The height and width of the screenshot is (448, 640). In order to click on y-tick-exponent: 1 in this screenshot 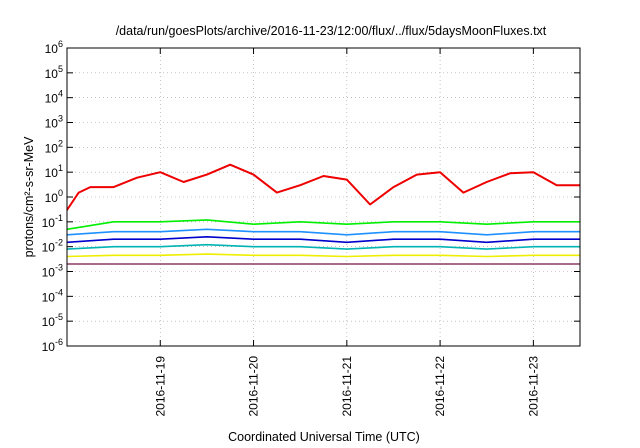, I will do `click(60, 168)`.